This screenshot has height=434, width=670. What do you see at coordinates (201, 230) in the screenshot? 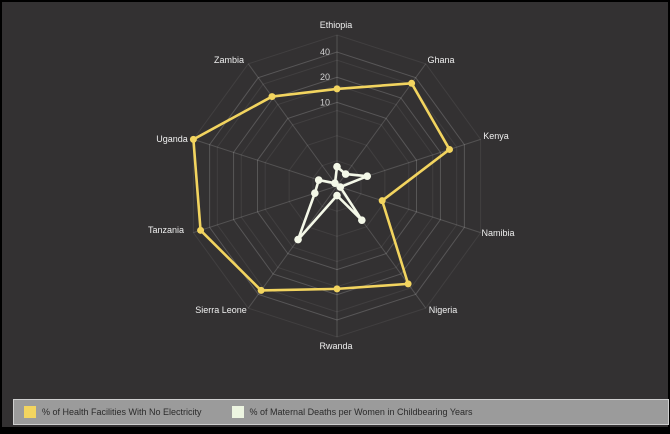
I see `data-point-s0-tanzania` at bounding box center [201, 230].